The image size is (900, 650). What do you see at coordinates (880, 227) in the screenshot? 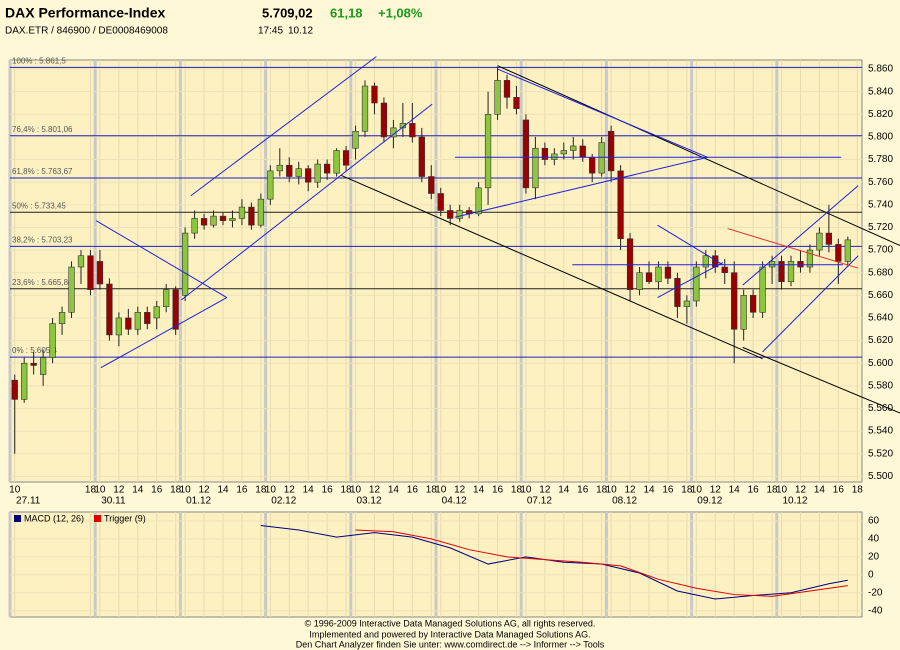
I see `y-tick-label: 5.720` at bounding box center [880, 227].